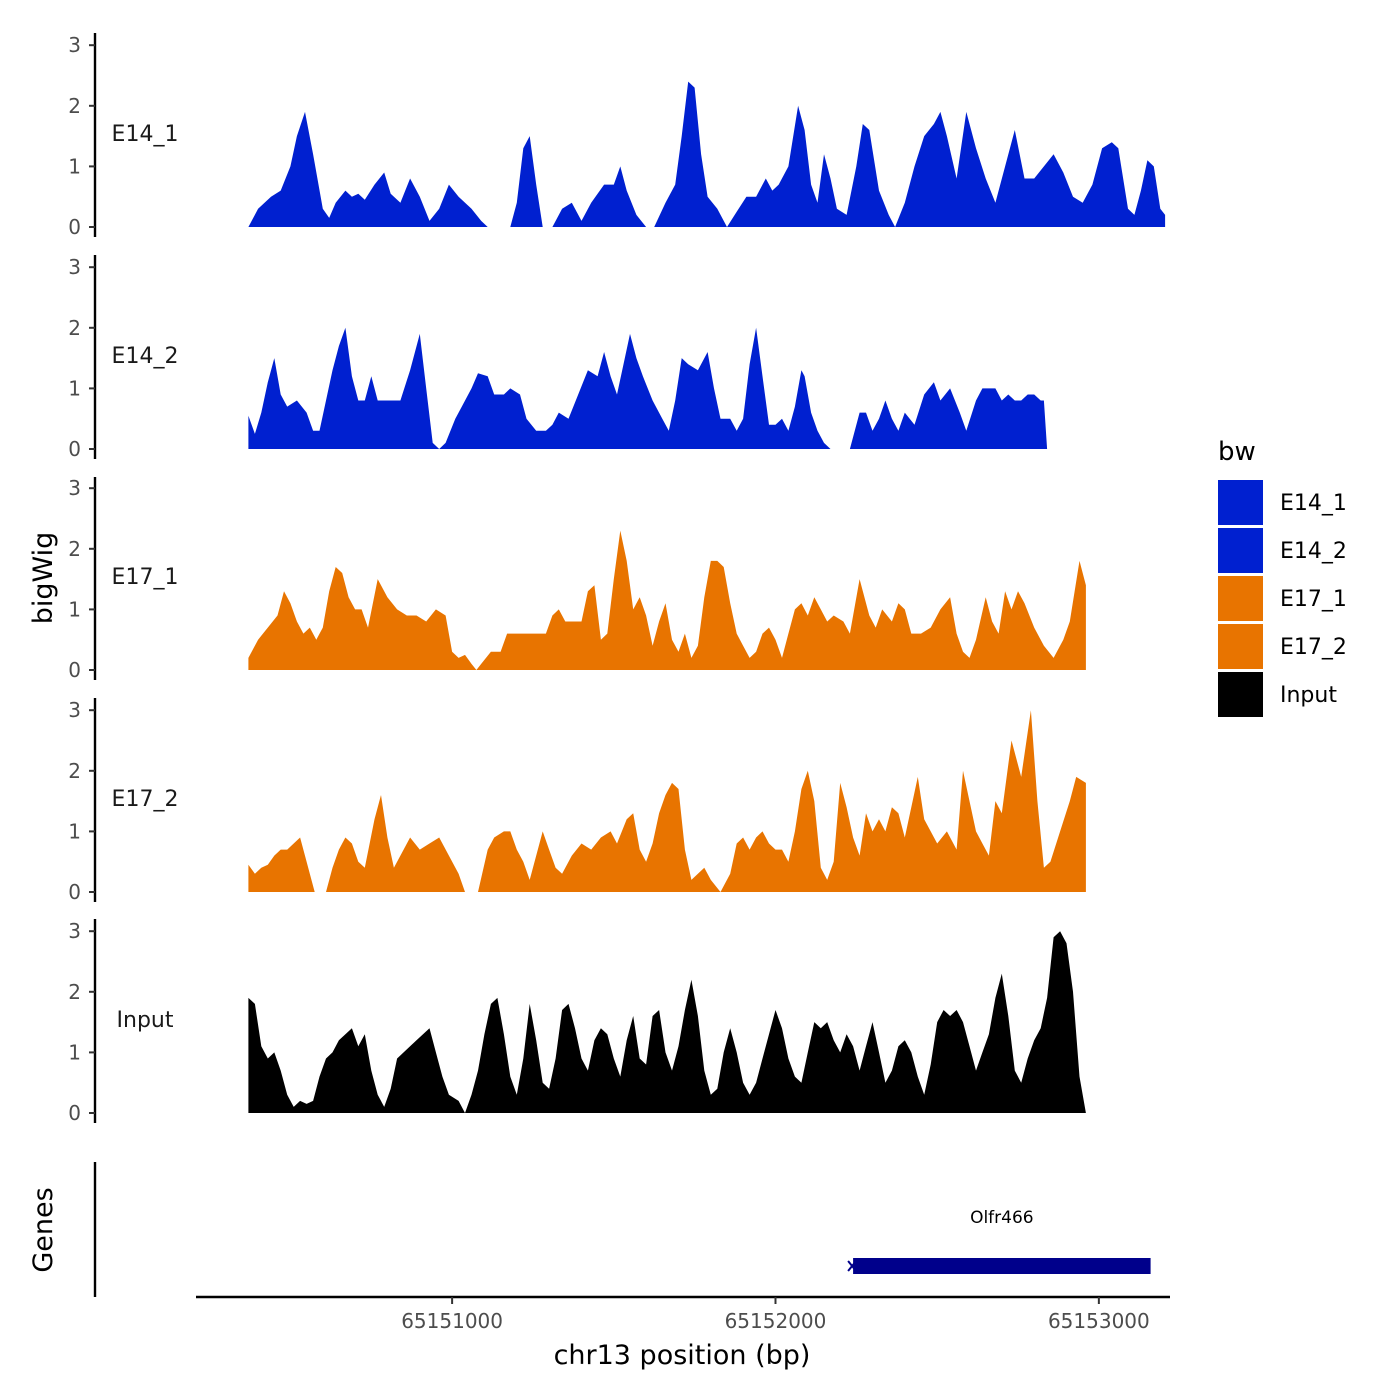 This screenshot has height=1400, width=1400. I want to click on x-axis-title: chr13 position (bp), so click(682, 1355).